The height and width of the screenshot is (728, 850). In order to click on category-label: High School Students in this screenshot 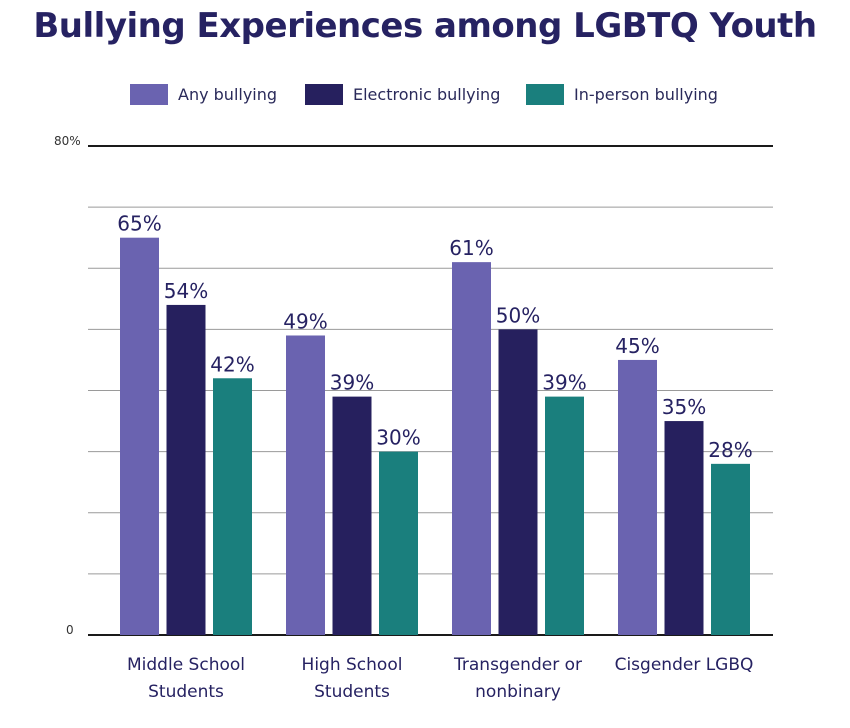, I will do `click(352, 678)`.